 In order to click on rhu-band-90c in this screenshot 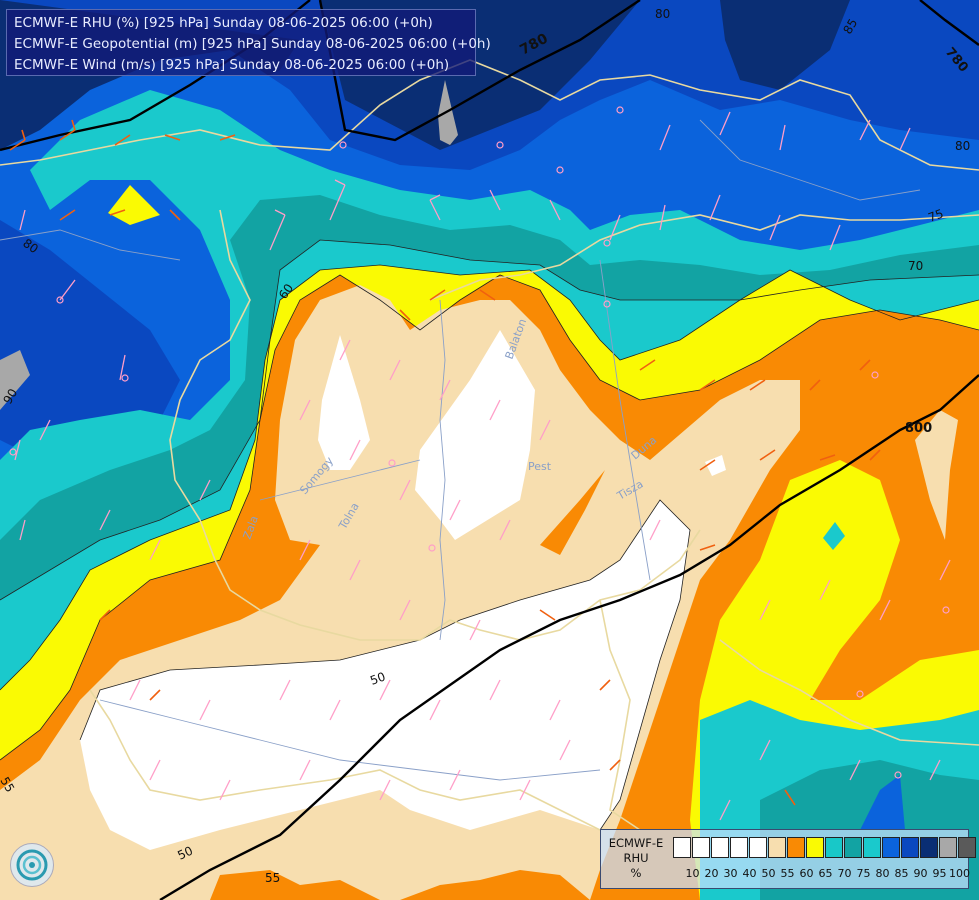, I will do `click(785, 45)`.